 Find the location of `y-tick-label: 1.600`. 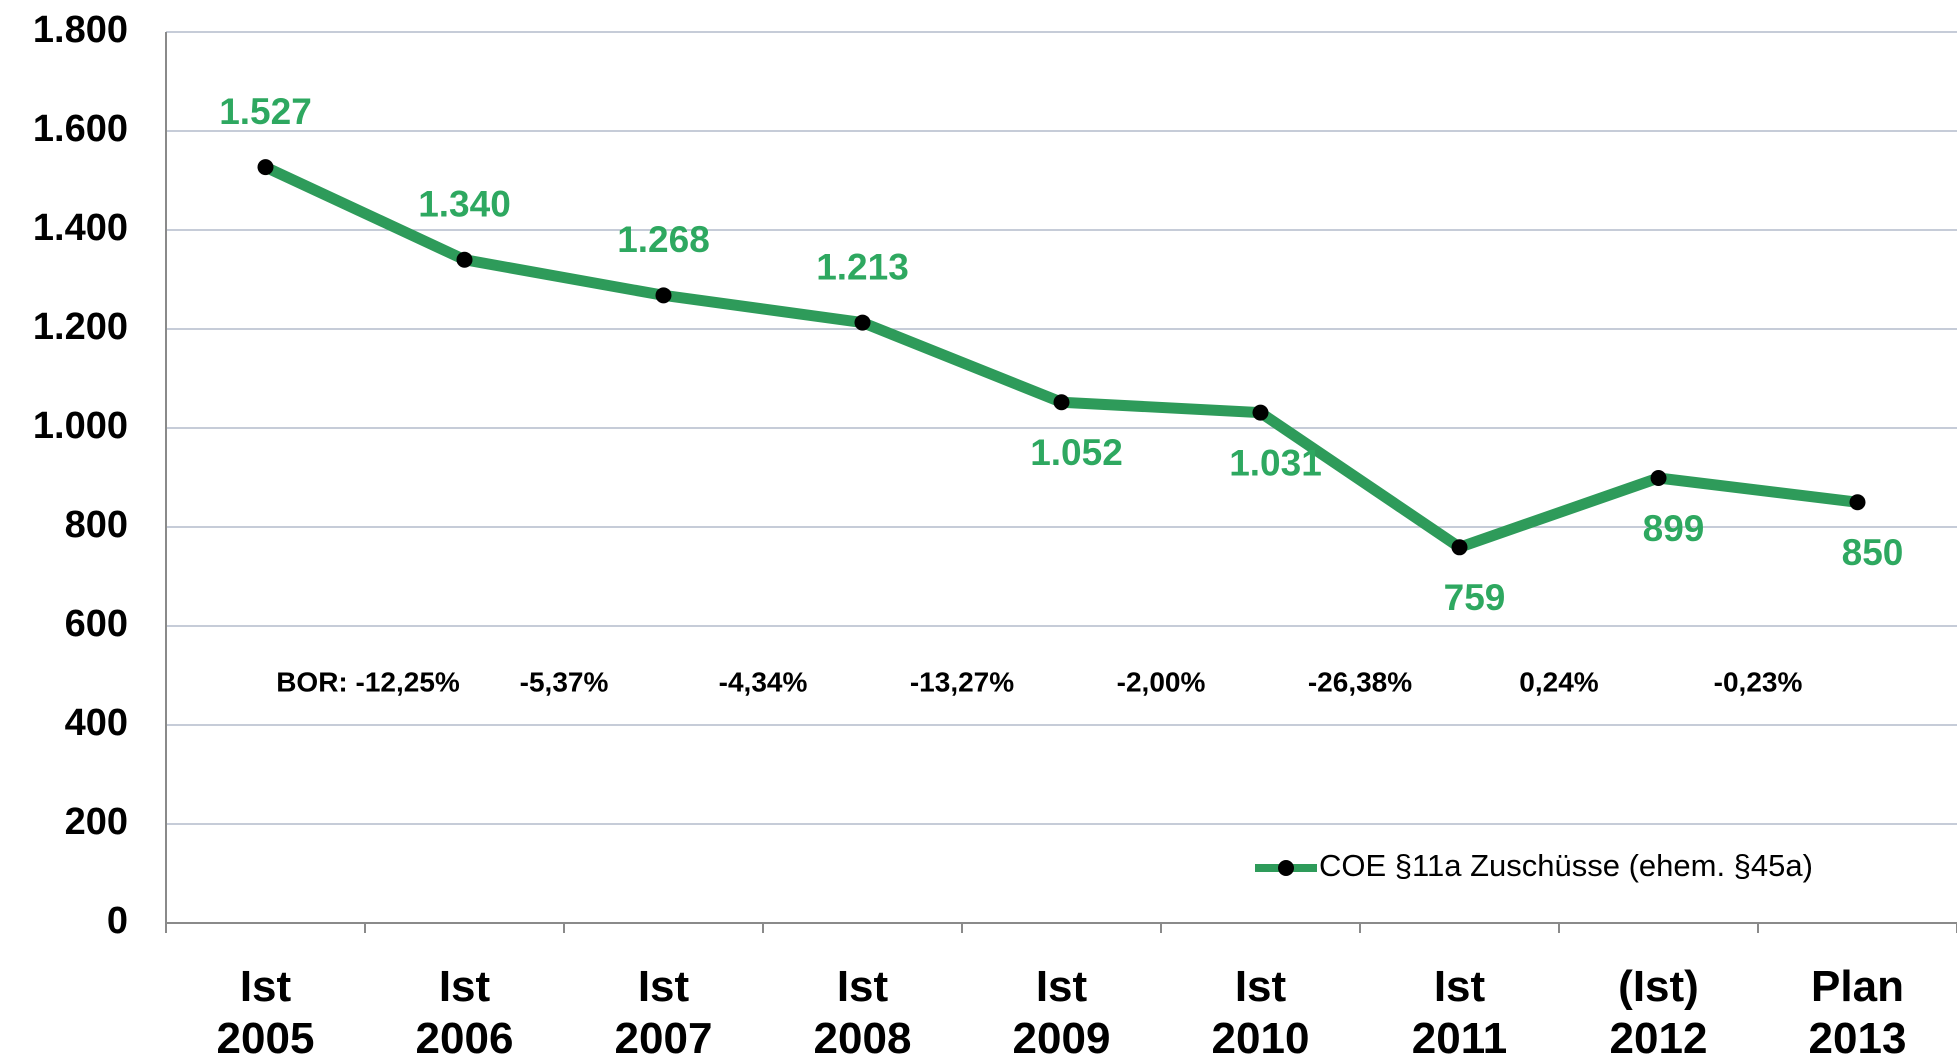

y-tick-label: 1.600 is located at coordinates (80, 129).